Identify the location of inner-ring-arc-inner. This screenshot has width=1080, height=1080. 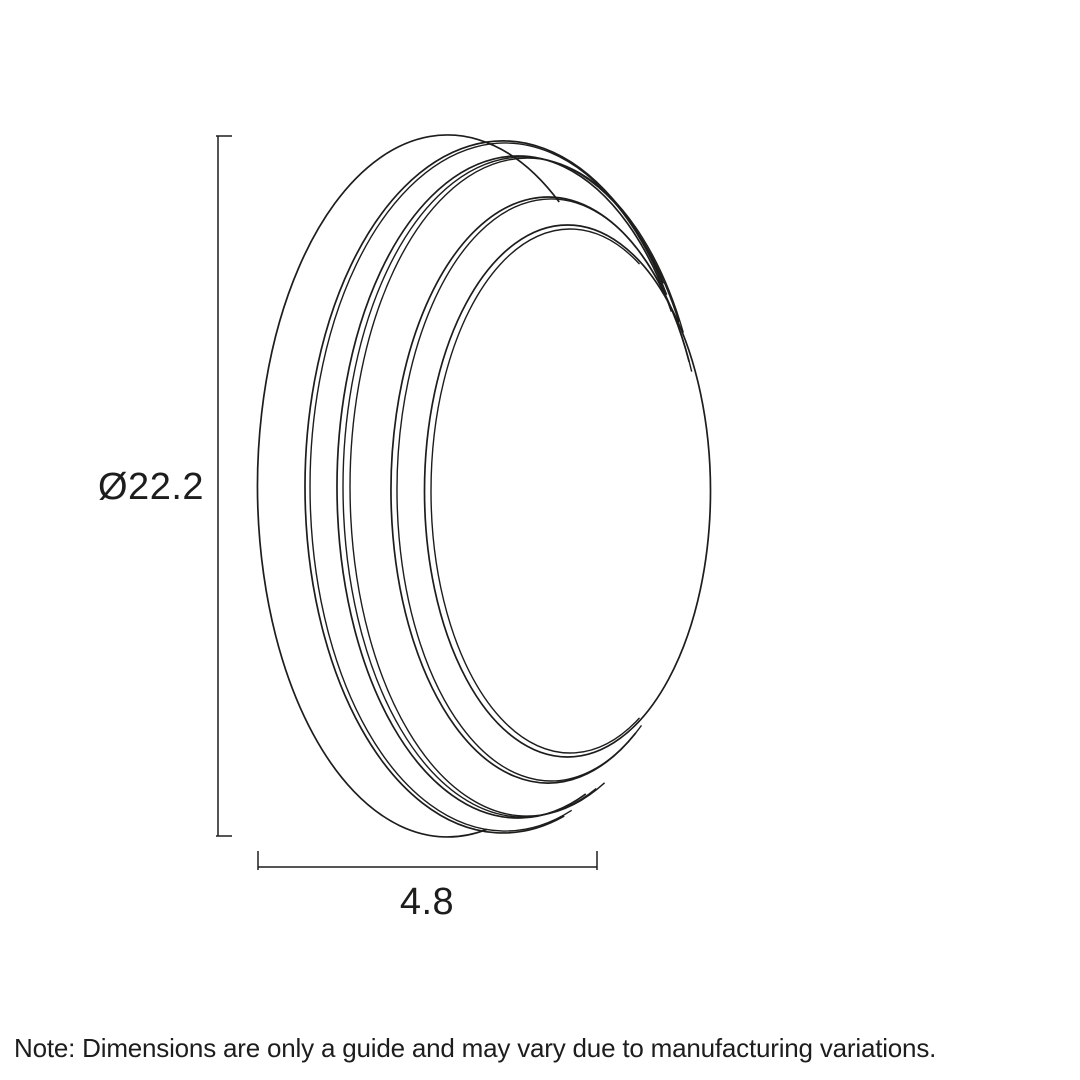
(544, 490).